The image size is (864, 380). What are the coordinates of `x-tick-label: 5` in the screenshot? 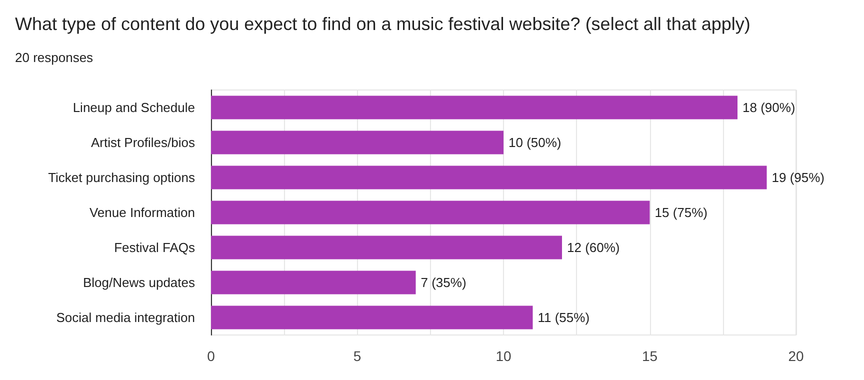 It's located at (357, 356).